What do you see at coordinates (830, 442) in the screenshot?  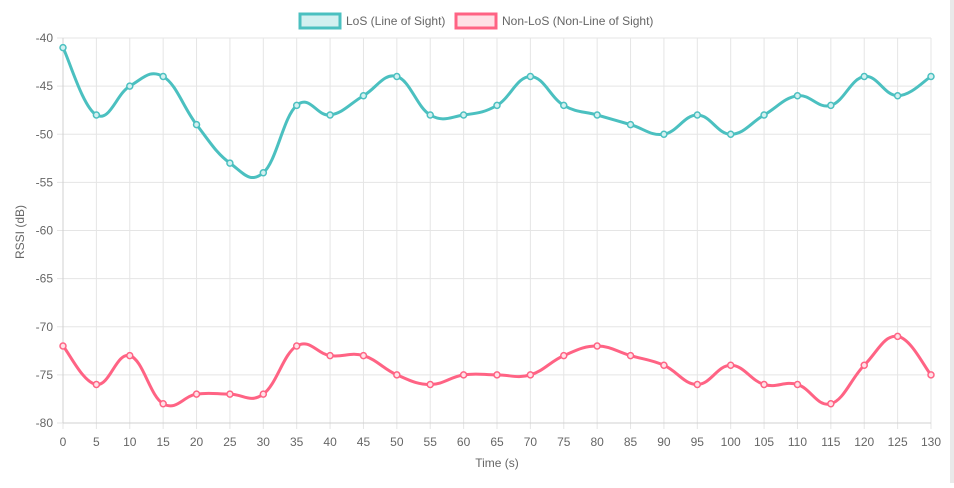 I see `x-tick-label: 115` at bounding box center [830, 442].